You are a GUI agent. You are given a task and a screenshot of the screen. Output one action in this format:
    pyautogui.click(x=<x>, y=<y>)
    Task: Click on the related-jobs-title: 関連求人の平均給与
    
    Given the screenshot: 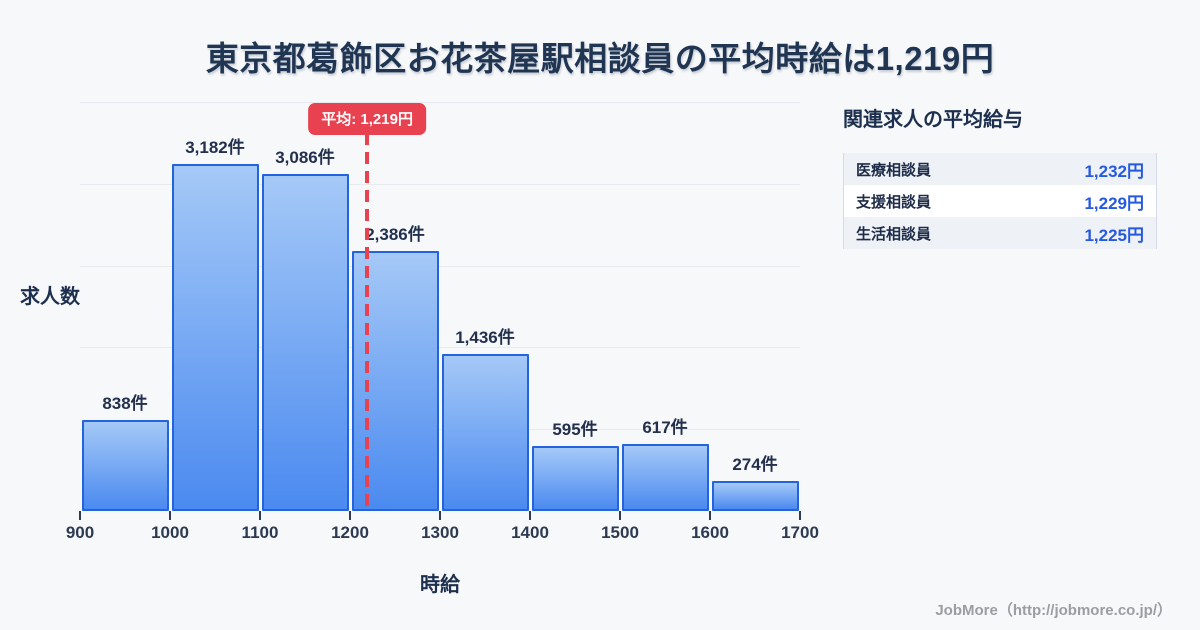 What is the action you would take?
    pyautogui.click(x=933, y=120)
    